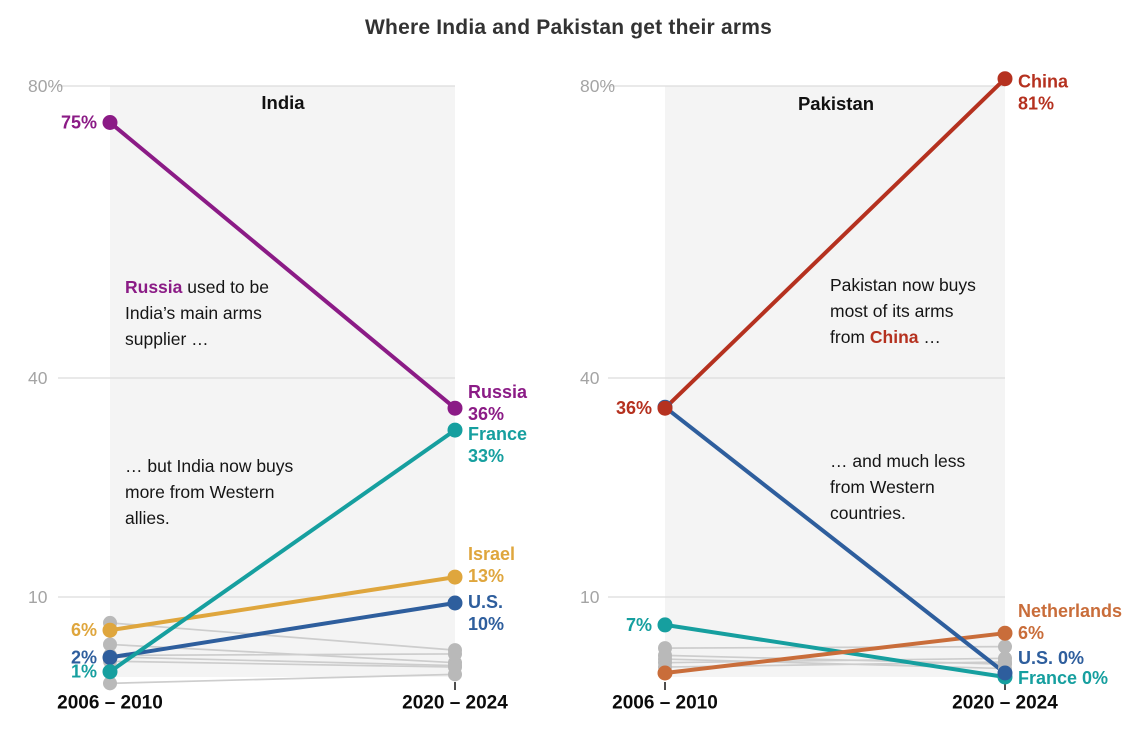 The width and height of the screenshot is (1137, 734). I want to click on series-line-china, so click(835, 243).